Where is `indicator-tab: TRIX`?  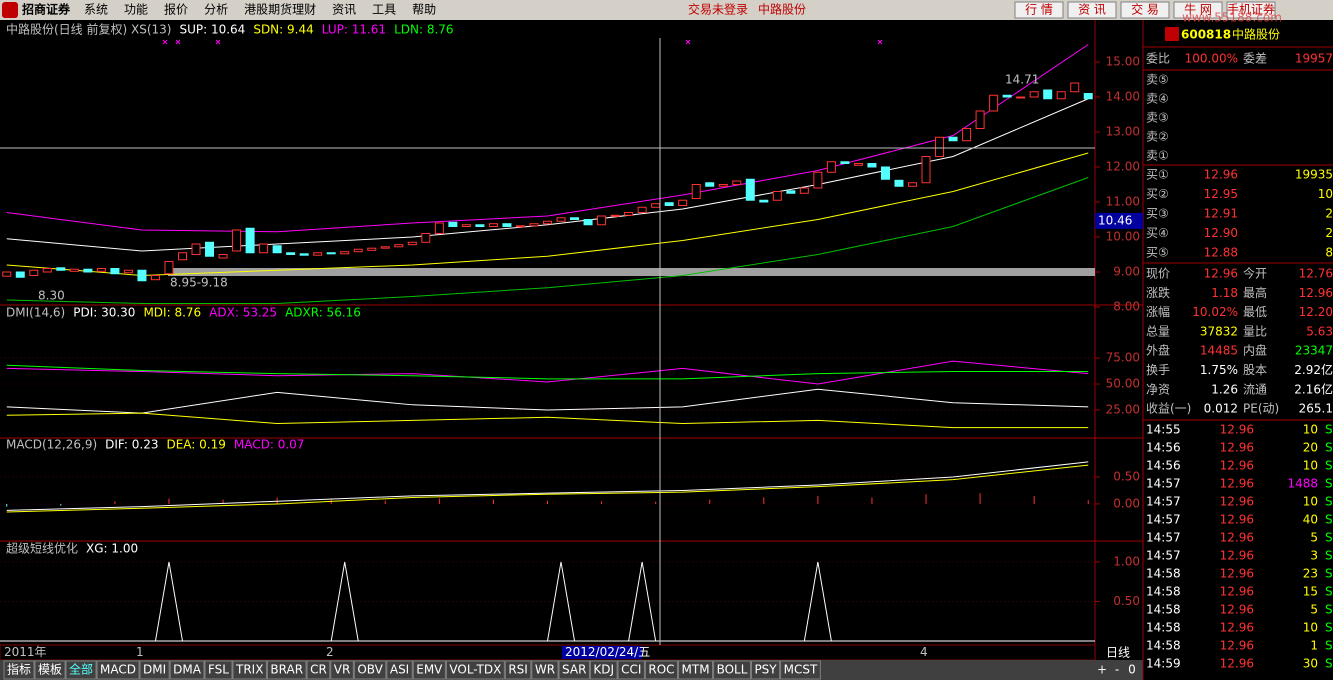
indicator-tab: TRIX is located at coordinates (249, 670).